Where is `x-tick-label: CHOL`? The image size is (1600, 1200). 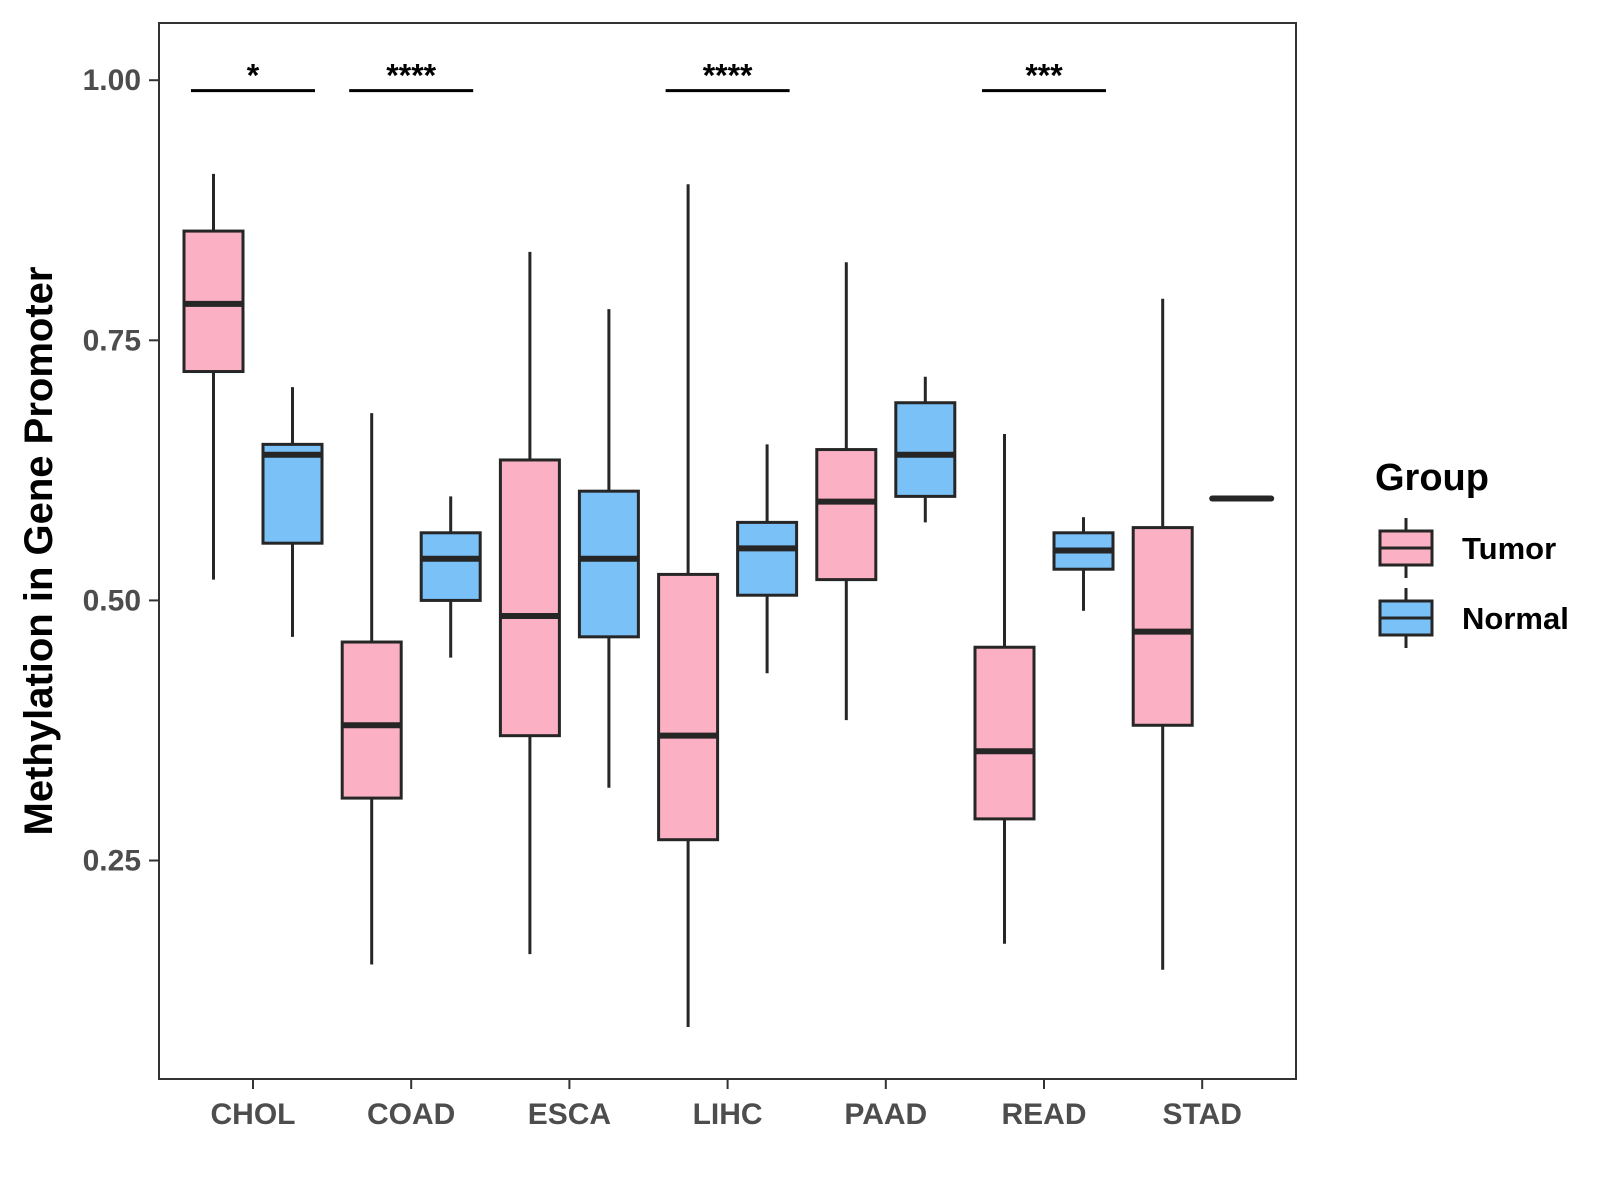
x-tick-label: CHOL is located at coordinates (253, 1114).